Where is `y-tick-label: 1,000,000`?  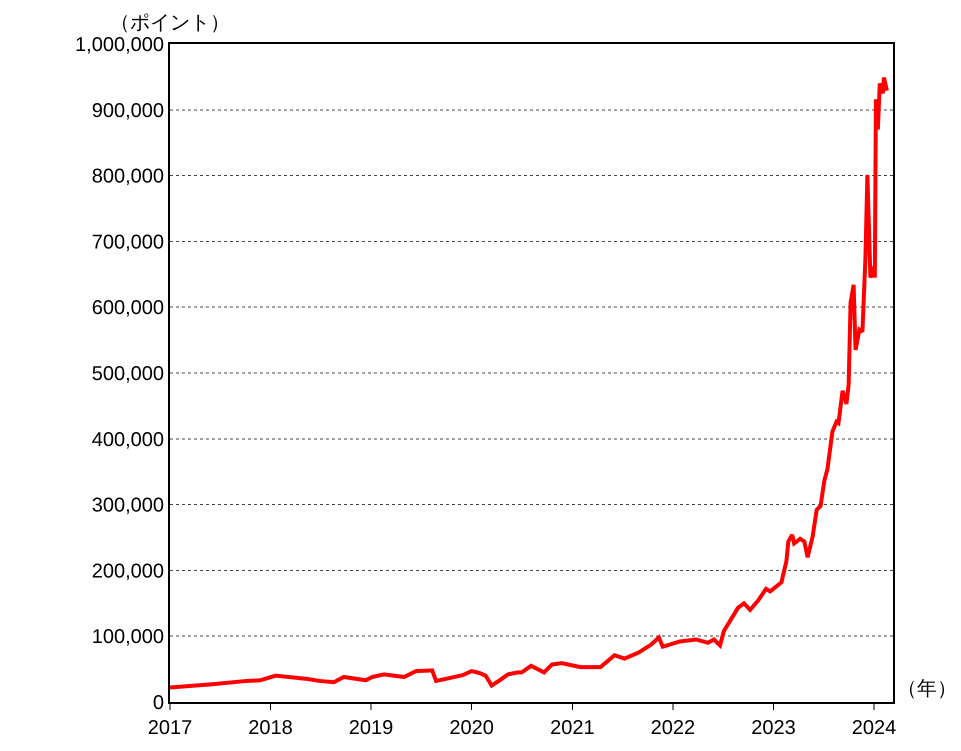 y-tick-label: 1,000,000 is located at coordinates (119, 45).